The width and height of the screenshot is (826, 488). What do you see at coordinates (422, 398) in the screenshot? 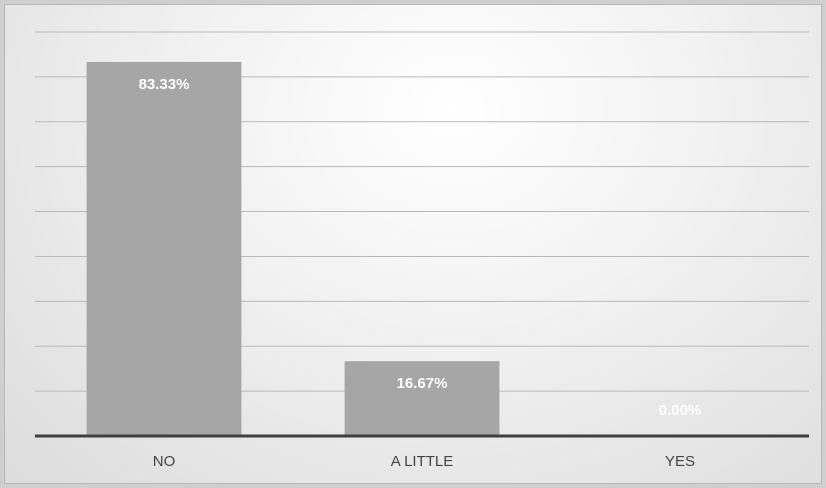
I see `bar-a-little` at bounding box center [422, 398].